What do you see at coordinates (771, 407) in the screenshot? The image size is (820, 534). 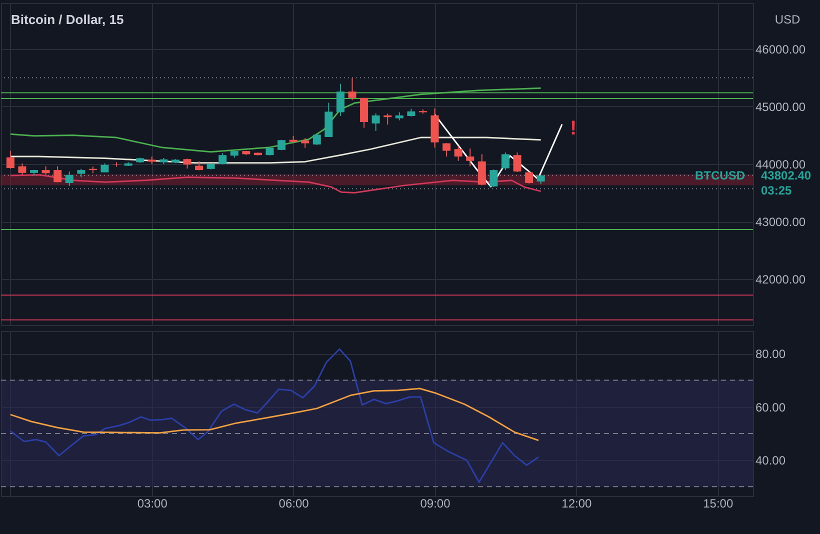 I see `y-tick-label: 60.00` at bounding box center [771, 407].